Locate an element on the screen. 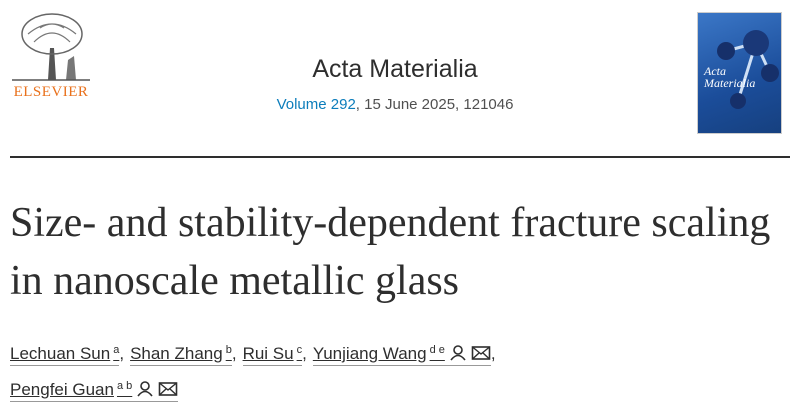  volume-line: Volume 292, 15 June 2025, 121046 is located at coordinates (395, 104).